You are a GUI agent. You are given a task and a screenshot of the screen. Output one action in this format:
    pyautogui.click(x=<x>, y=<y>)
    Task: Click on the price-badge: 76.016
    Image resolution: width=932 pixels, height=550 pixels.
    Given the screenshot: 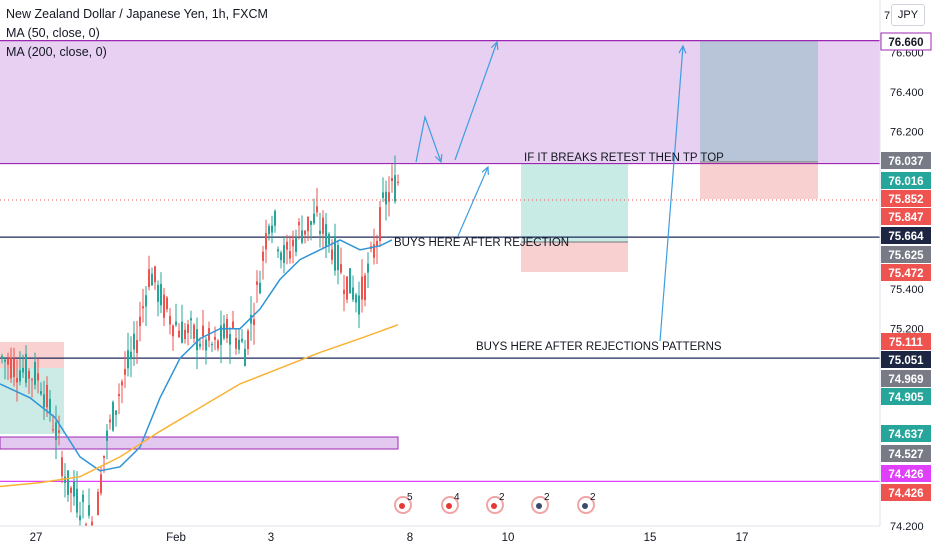 What is the action you would take?
    pyautogui.click(x=906, y=180)
    